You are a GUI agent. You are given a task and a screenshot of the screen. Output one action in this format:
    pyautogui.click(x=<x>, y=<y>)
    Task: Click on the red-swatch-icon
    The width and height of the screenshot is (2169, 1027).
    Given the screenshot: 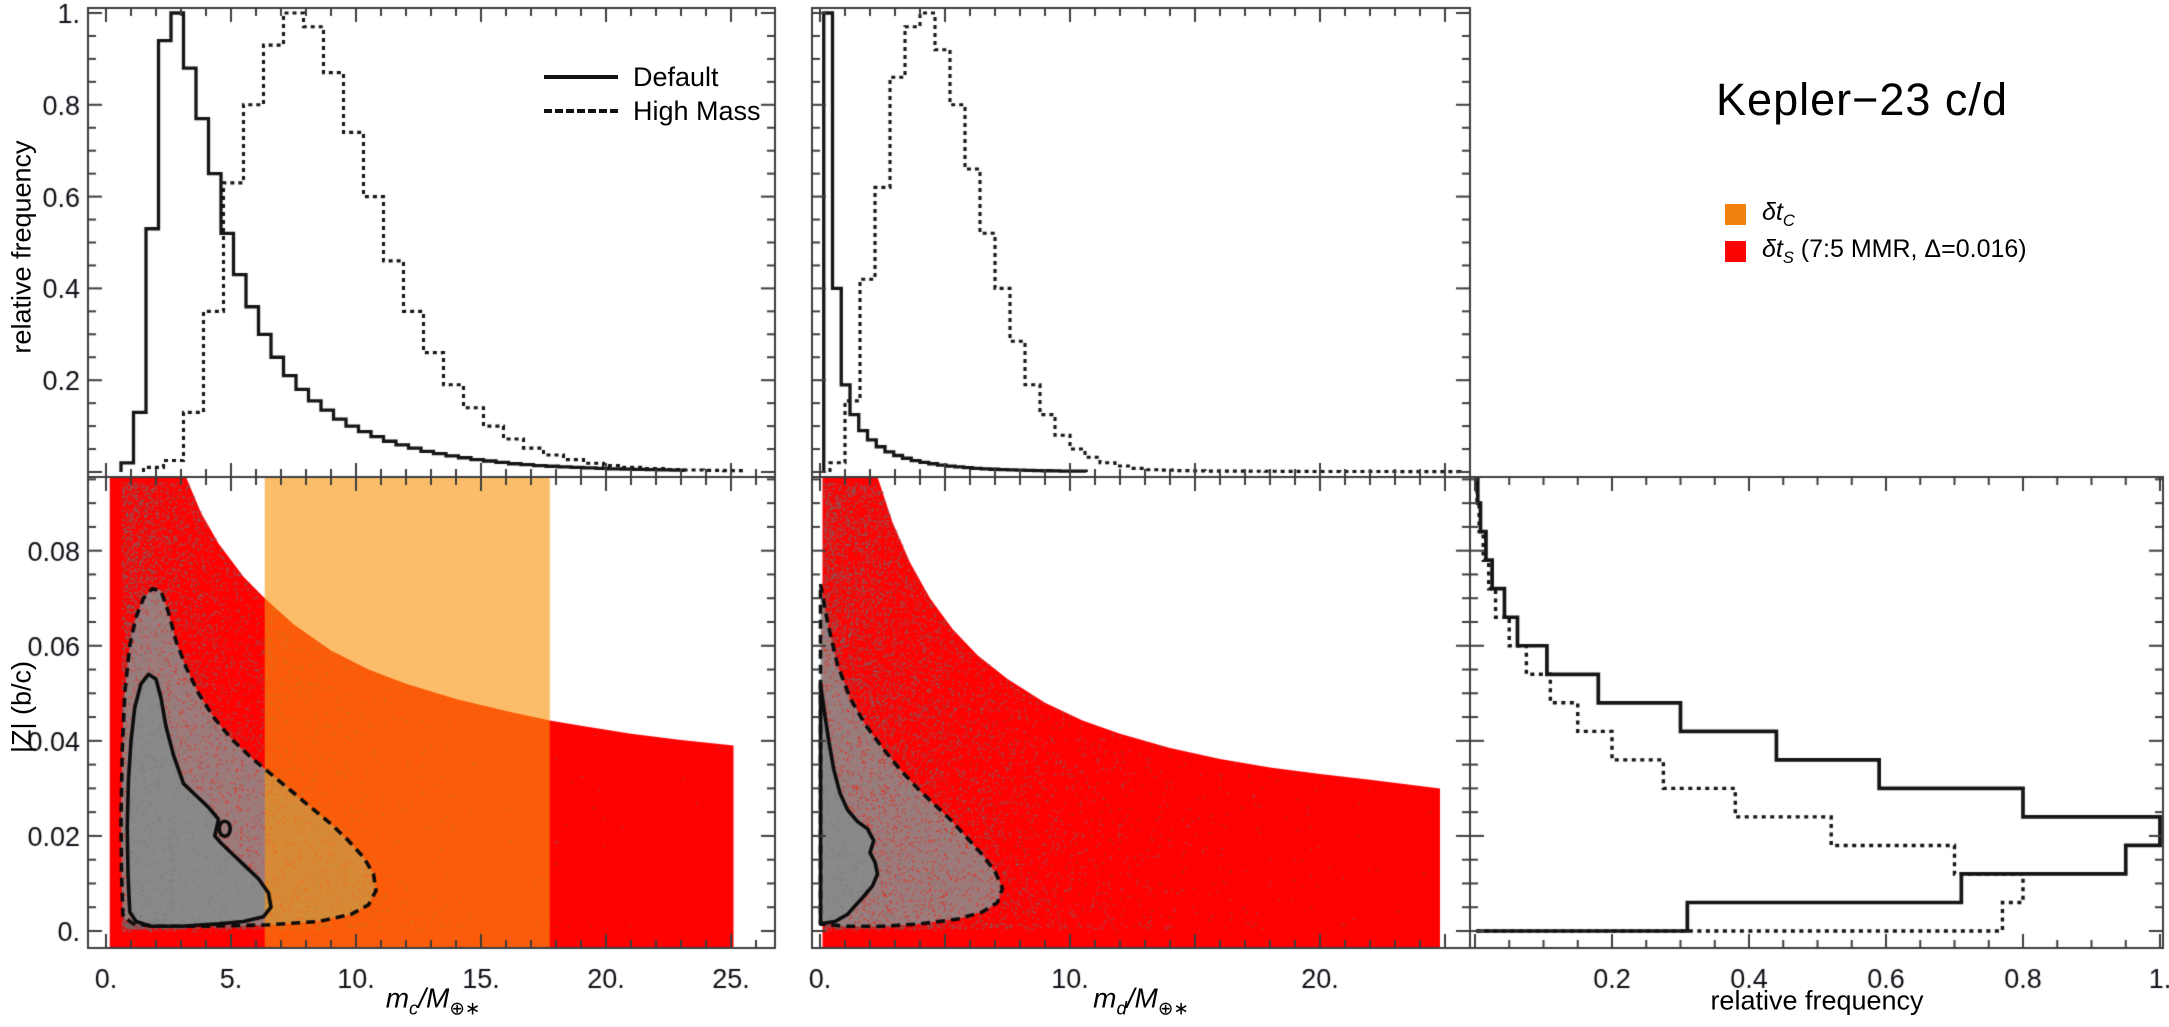 What is the action you would take?
    pyautogui.click(x=1735, y=251)
    